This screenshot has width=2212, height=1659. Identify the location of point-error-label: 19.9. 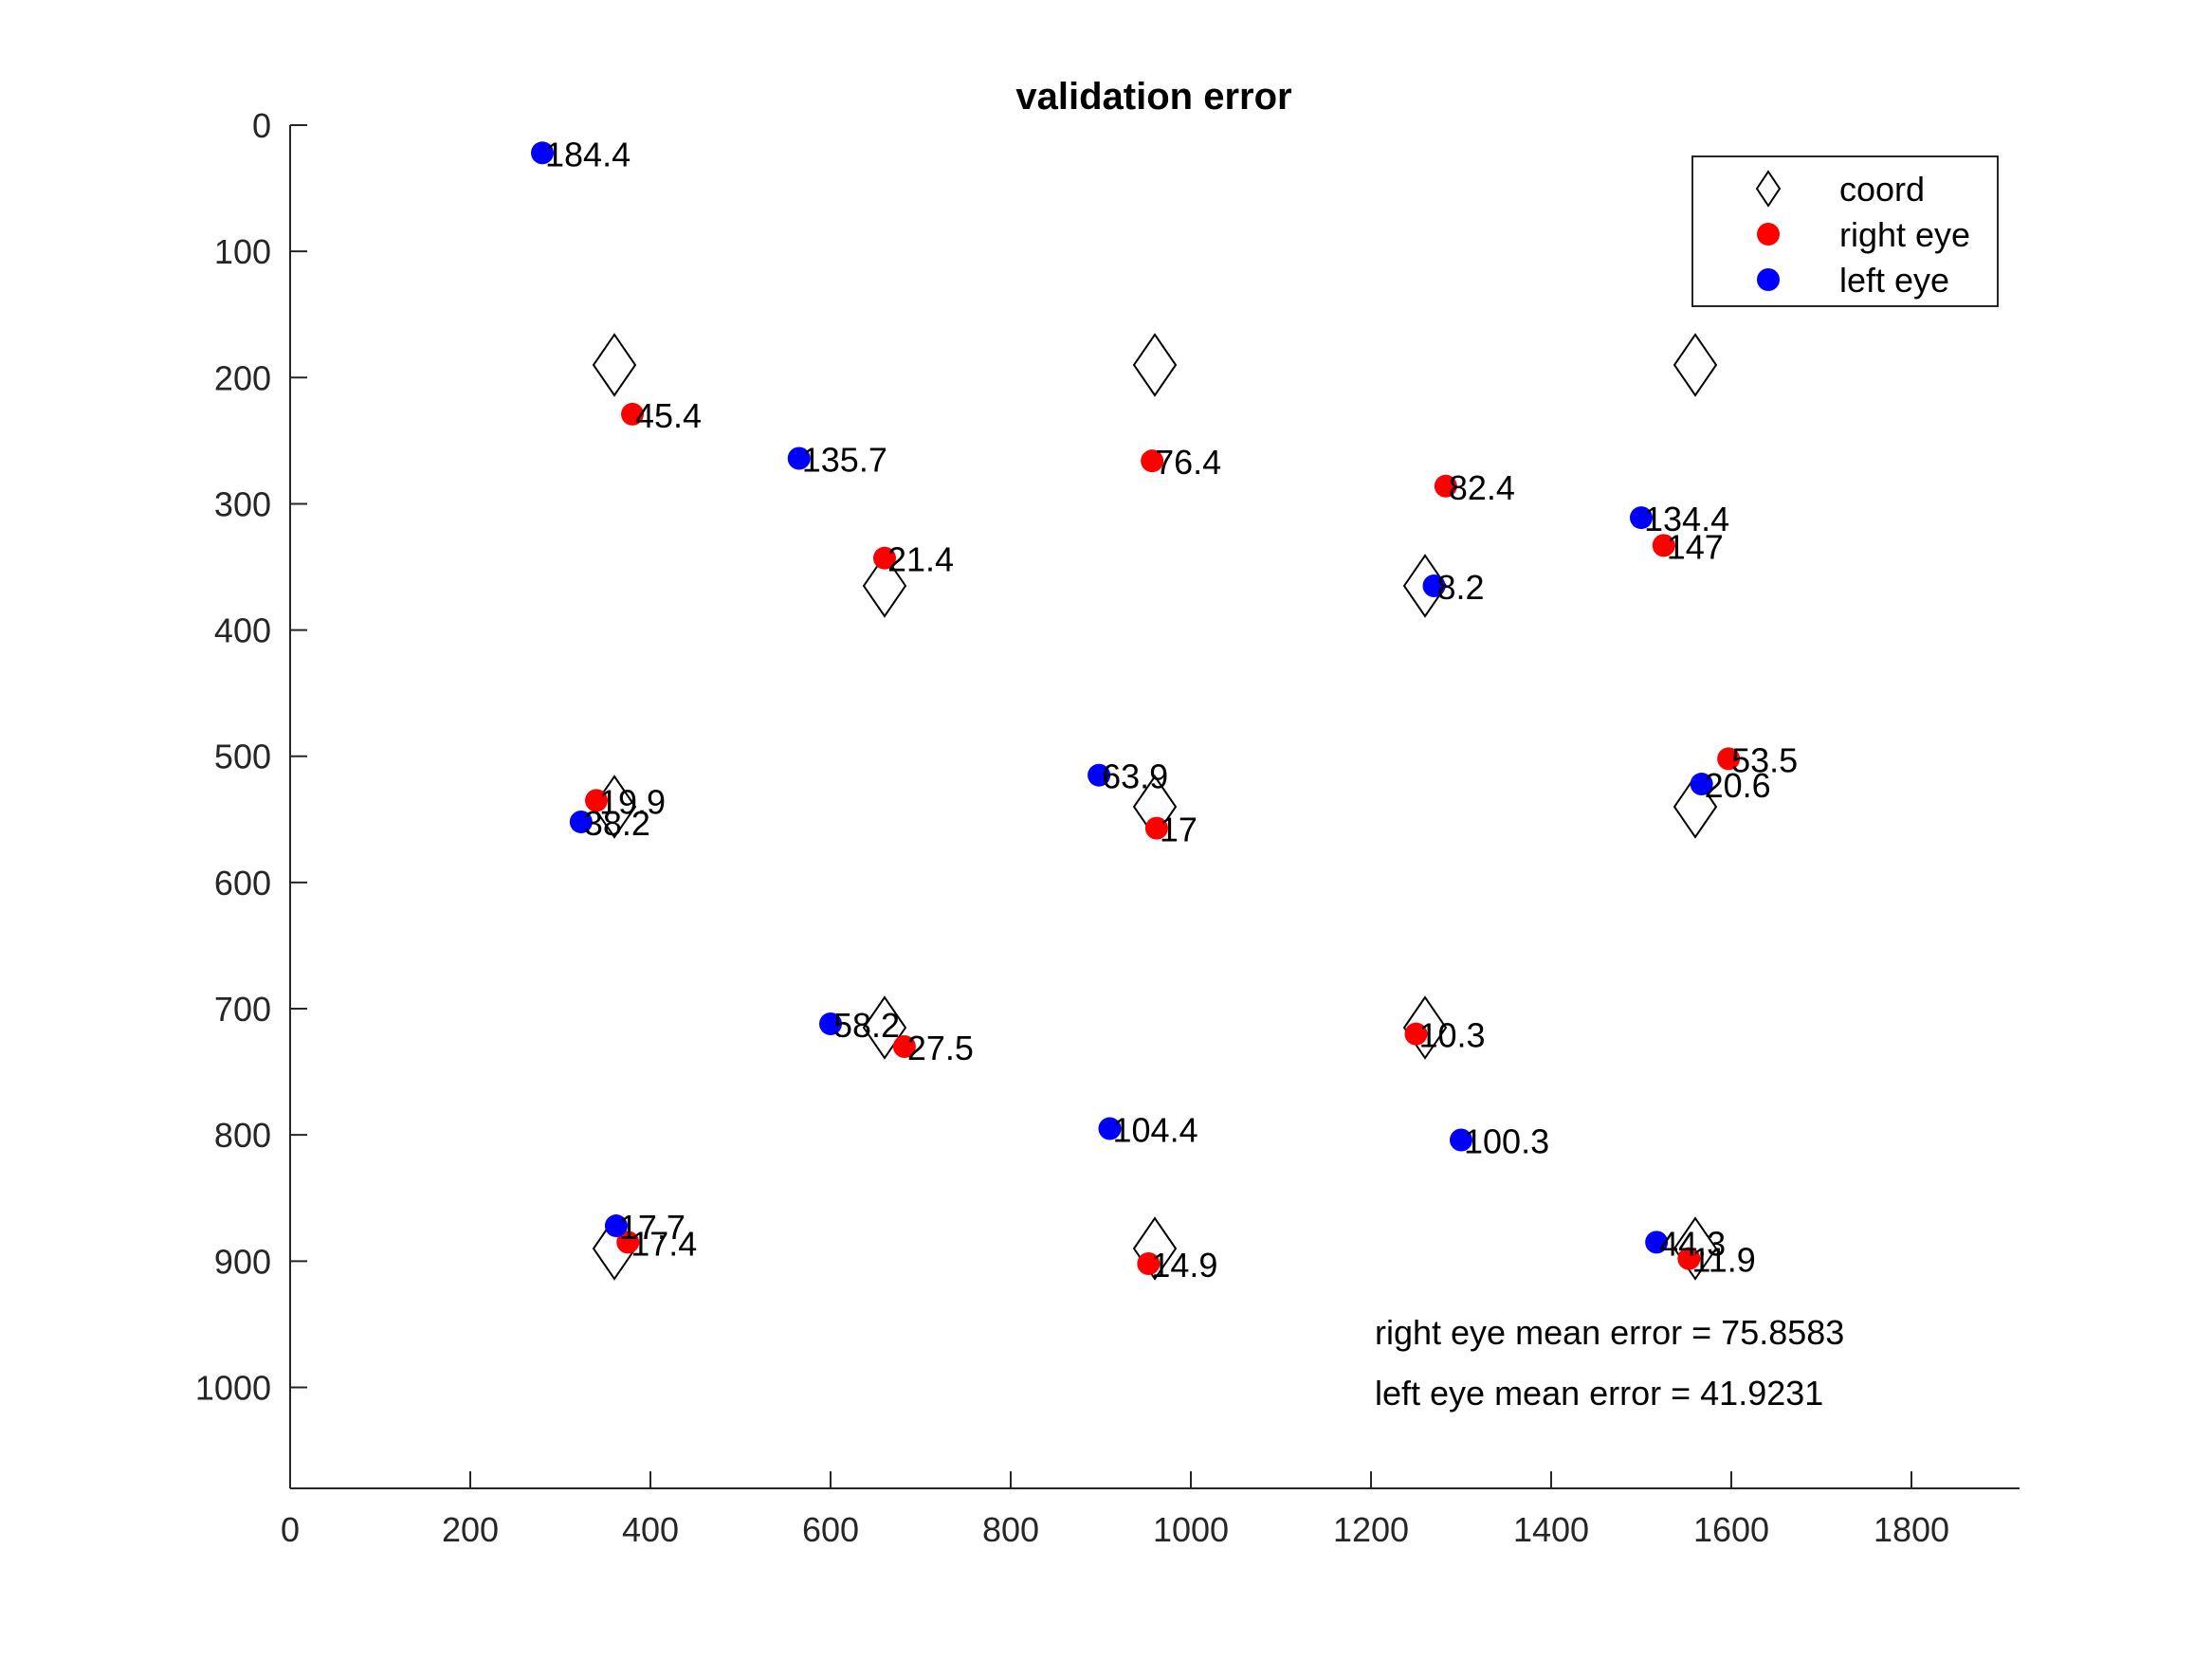
(632, 801).